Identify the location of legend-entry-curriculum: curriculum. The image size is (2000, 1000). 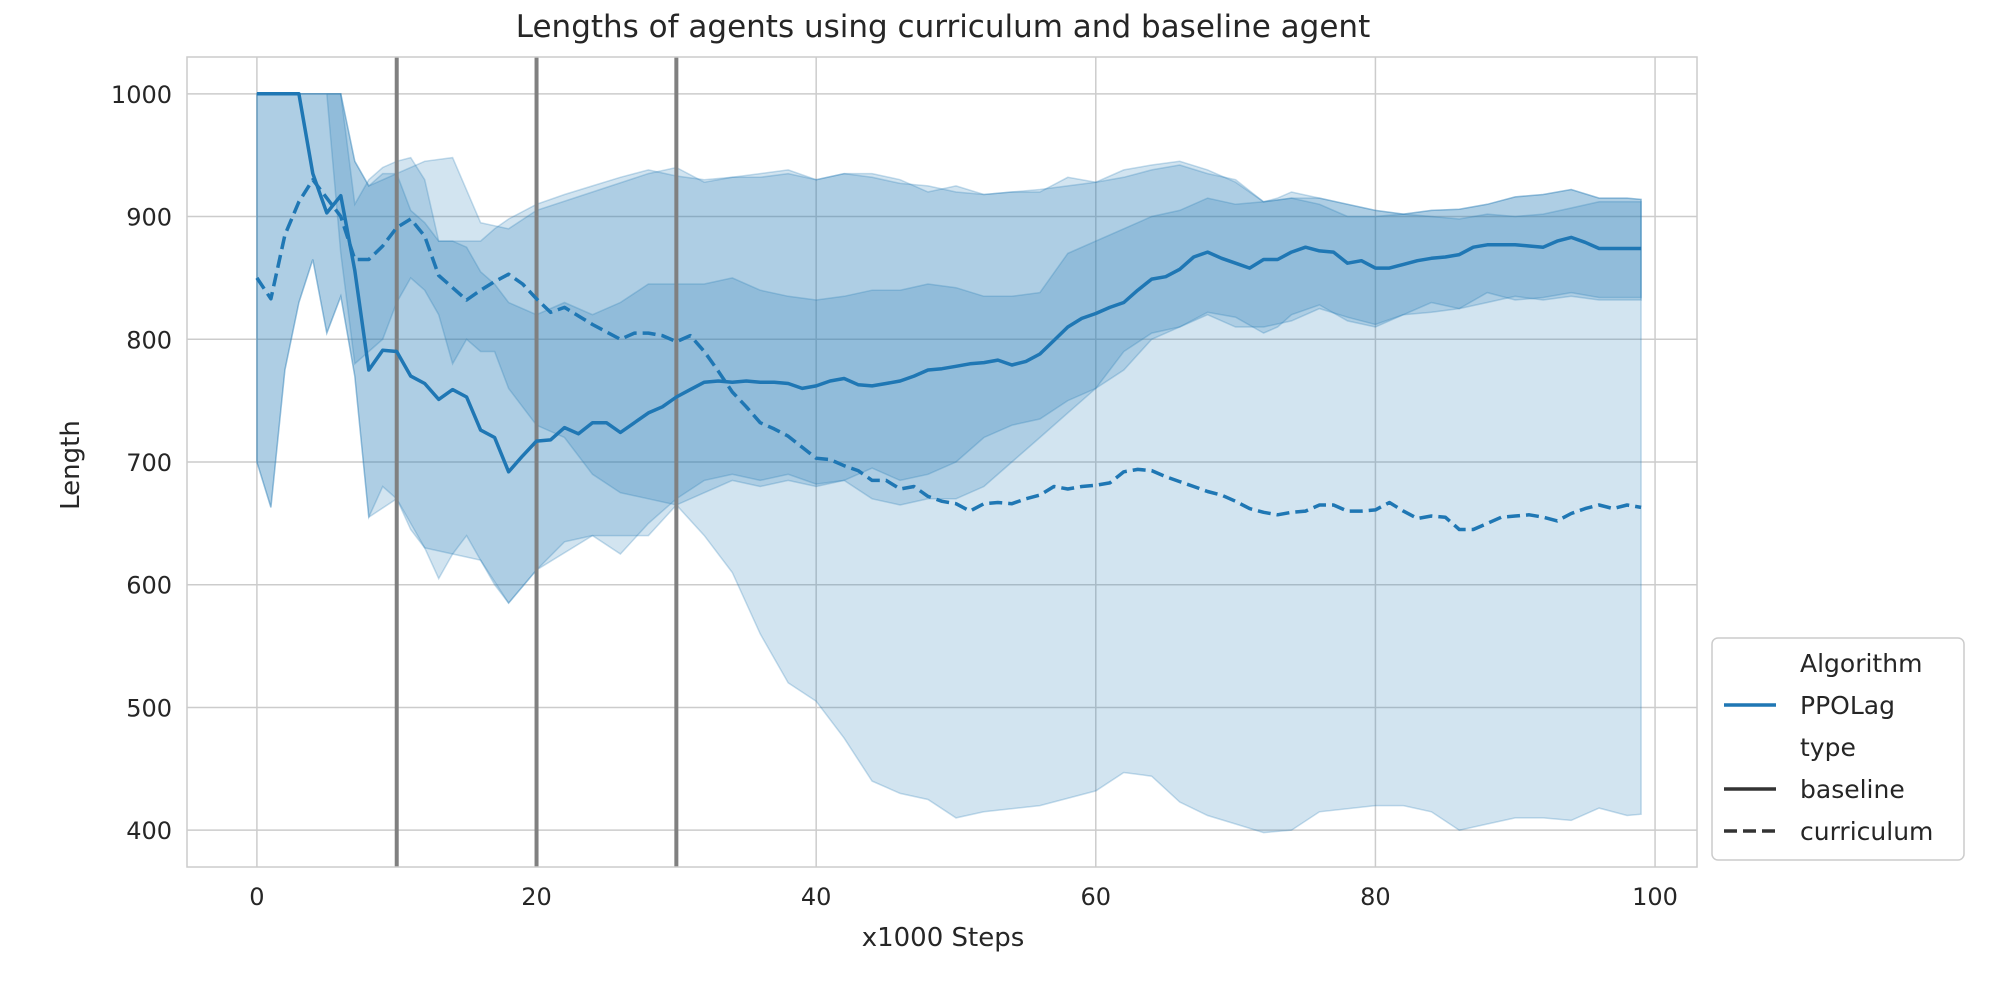
(1866, 831).